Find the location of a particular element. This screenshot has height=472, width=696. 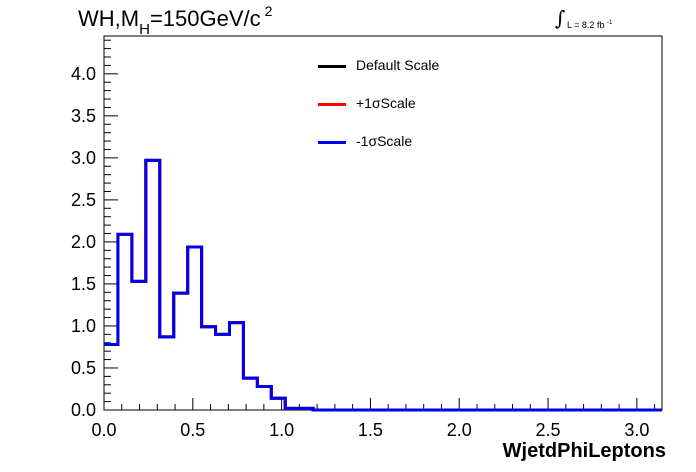

x-tick-label: 0.0 is located at coordinates (103, 430).